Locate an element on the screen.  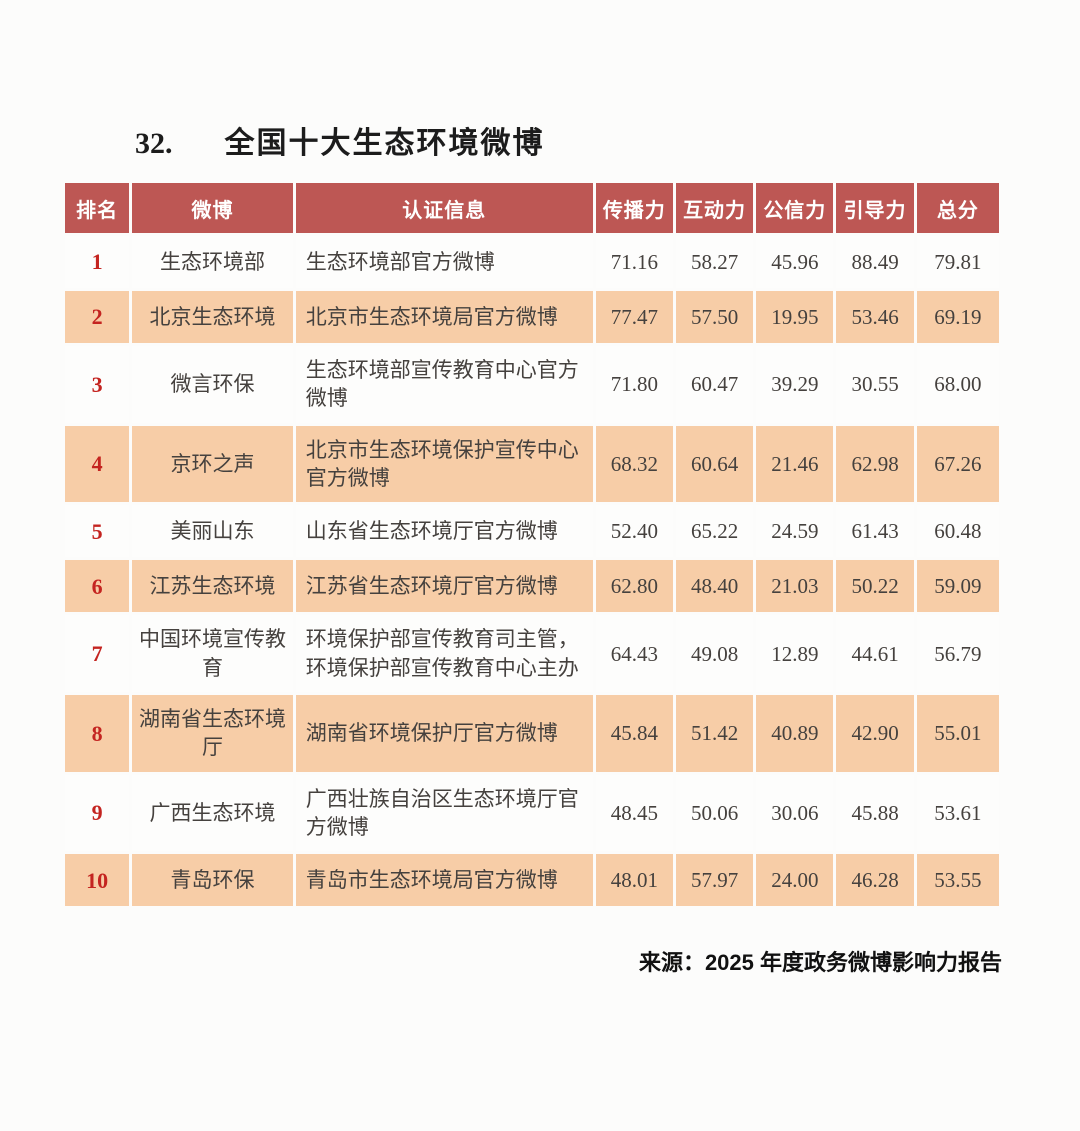
cell-rank: 9 is located at coordinates (97, 813).